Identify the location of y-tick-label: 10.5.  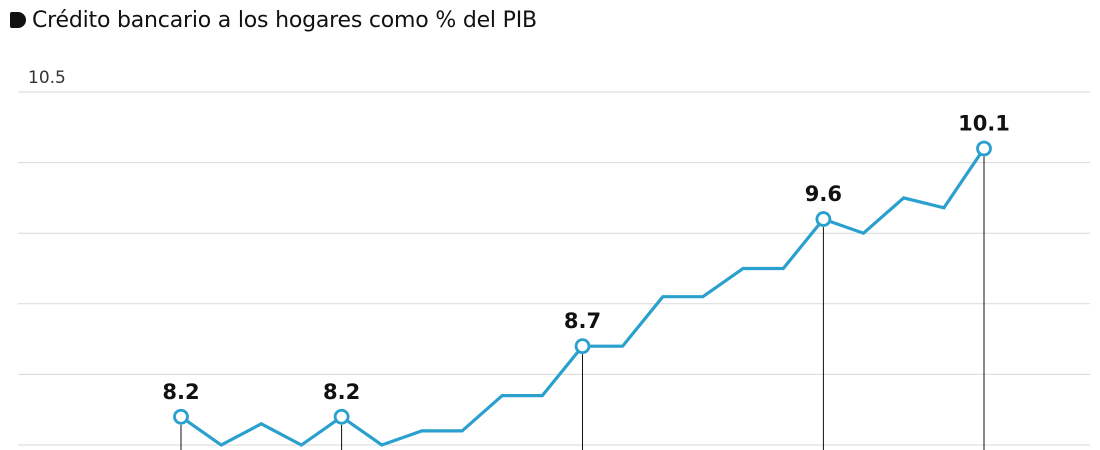
(47, 78).